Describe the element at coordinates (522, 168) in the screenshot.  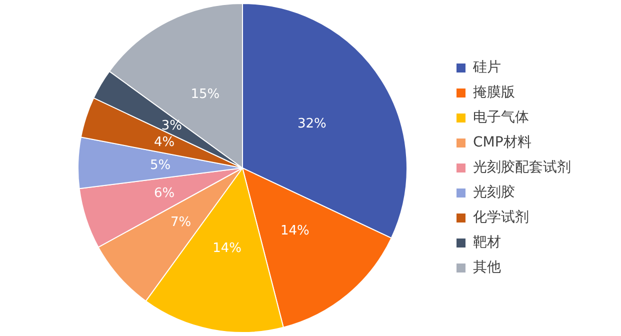
I see `legend-label: 光刻胶配套试剂` at that location.